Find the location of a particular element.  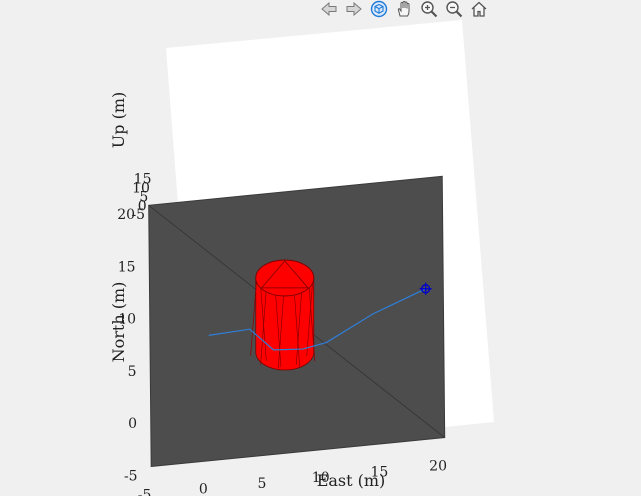

y-tick-label: -5 is located at coordinates (131, 476).